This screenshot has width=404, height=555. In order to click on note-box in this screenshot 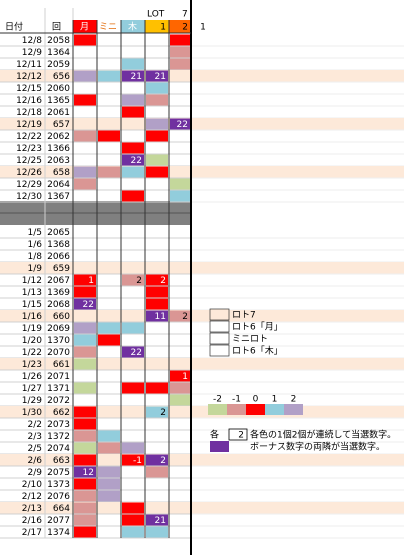, I will do `click(238, 434)`.